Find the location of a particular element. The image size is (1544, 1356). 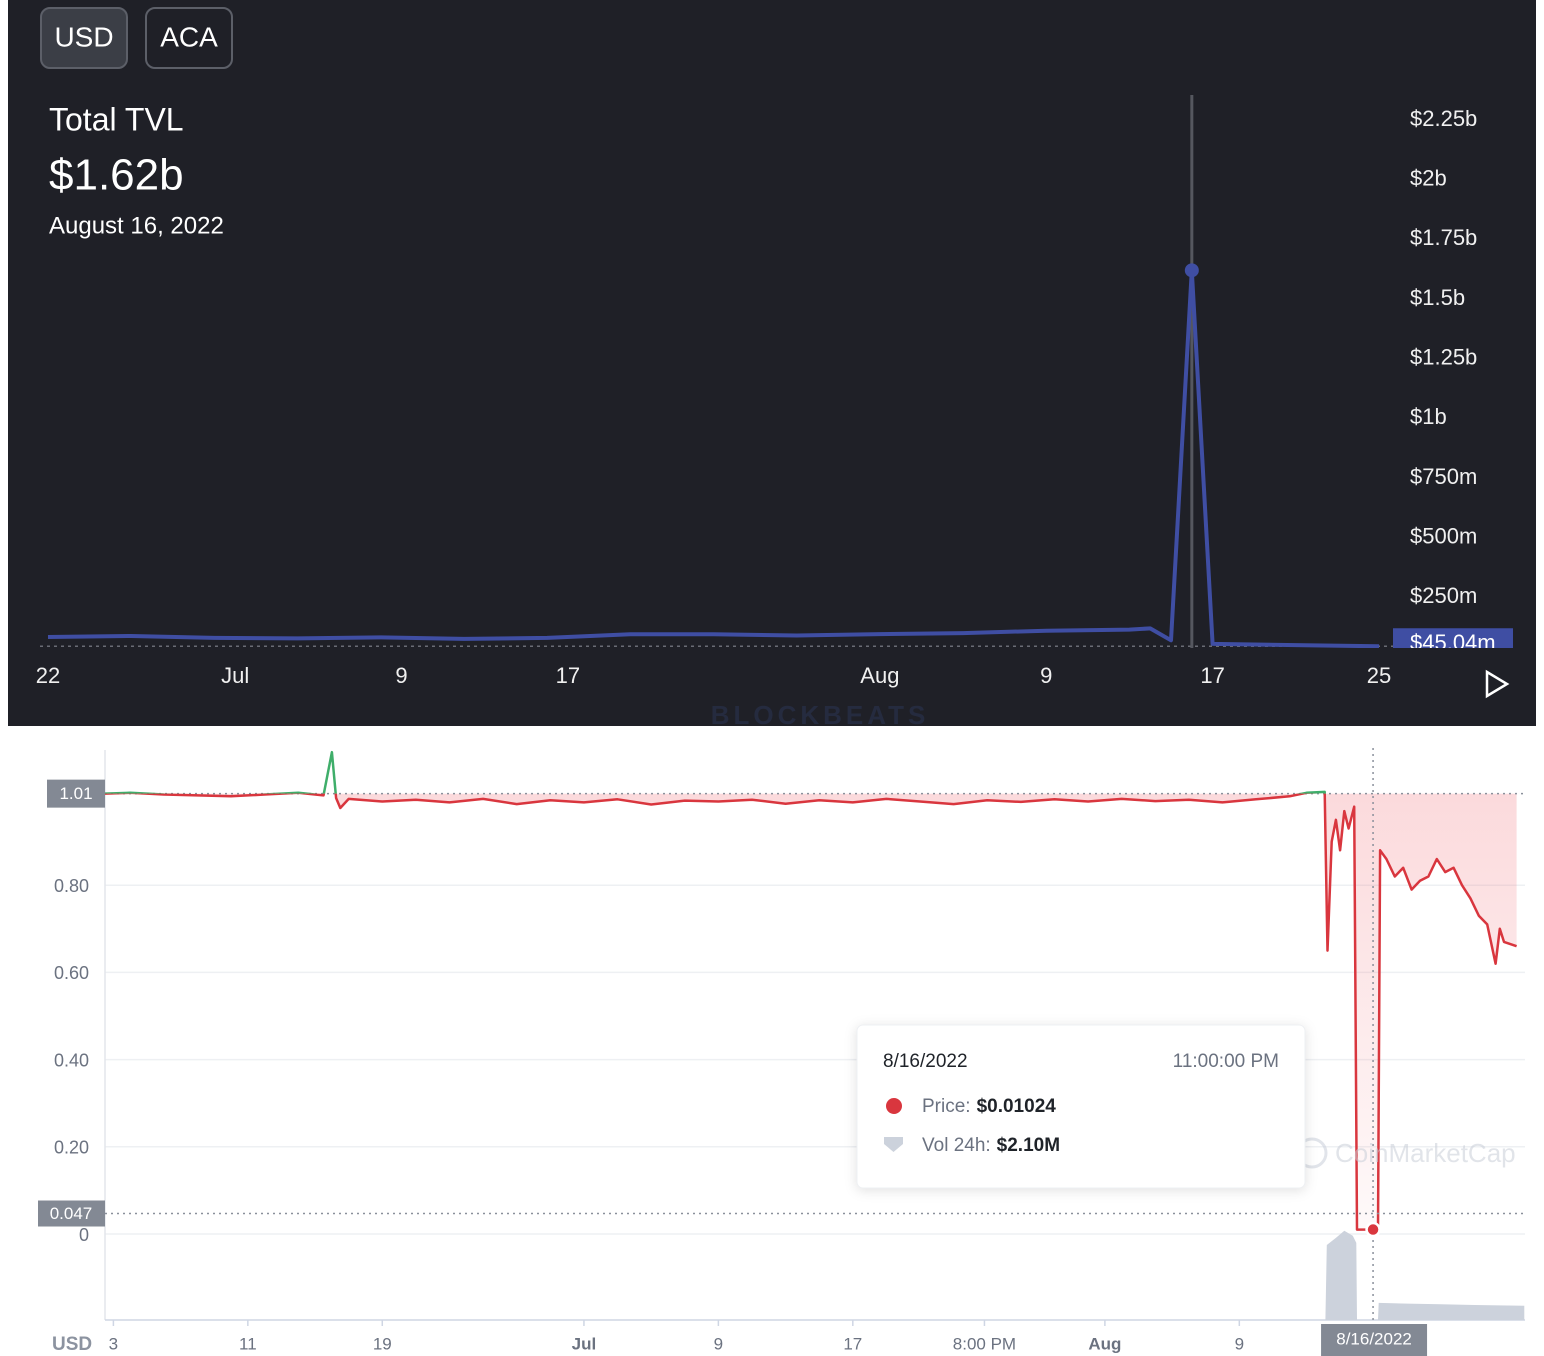

chart-title: Total TVL is located at coordinates (116, 119).